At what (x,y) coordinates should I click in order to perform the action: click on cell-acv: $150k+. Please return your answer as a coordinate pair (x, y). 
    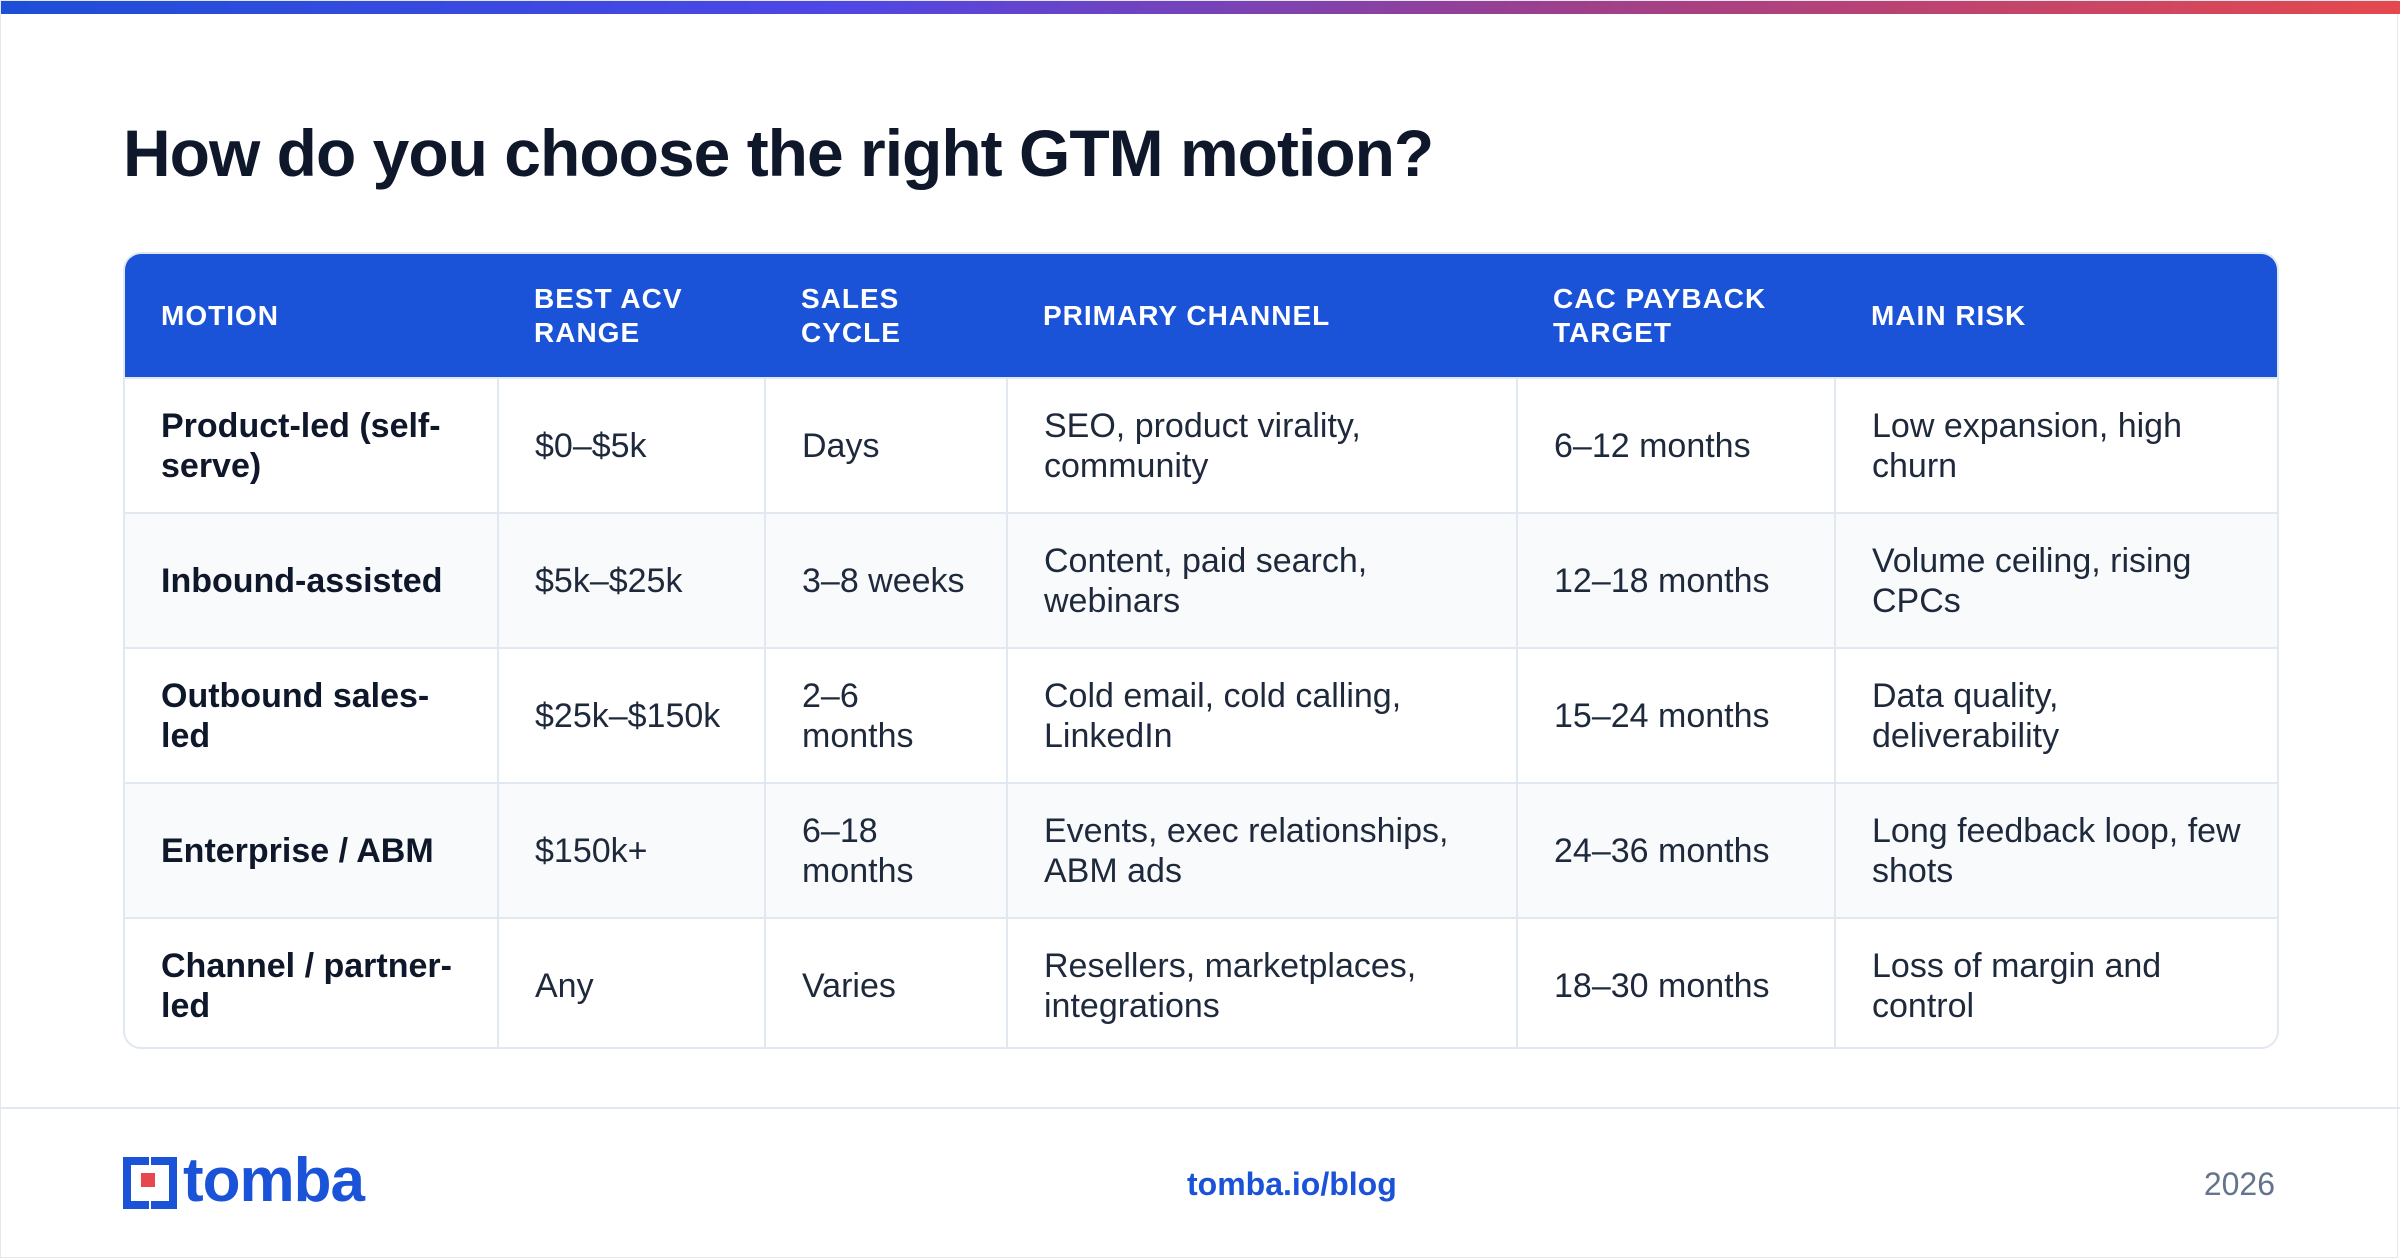
    Looking at the image, I should click on (631, 850).